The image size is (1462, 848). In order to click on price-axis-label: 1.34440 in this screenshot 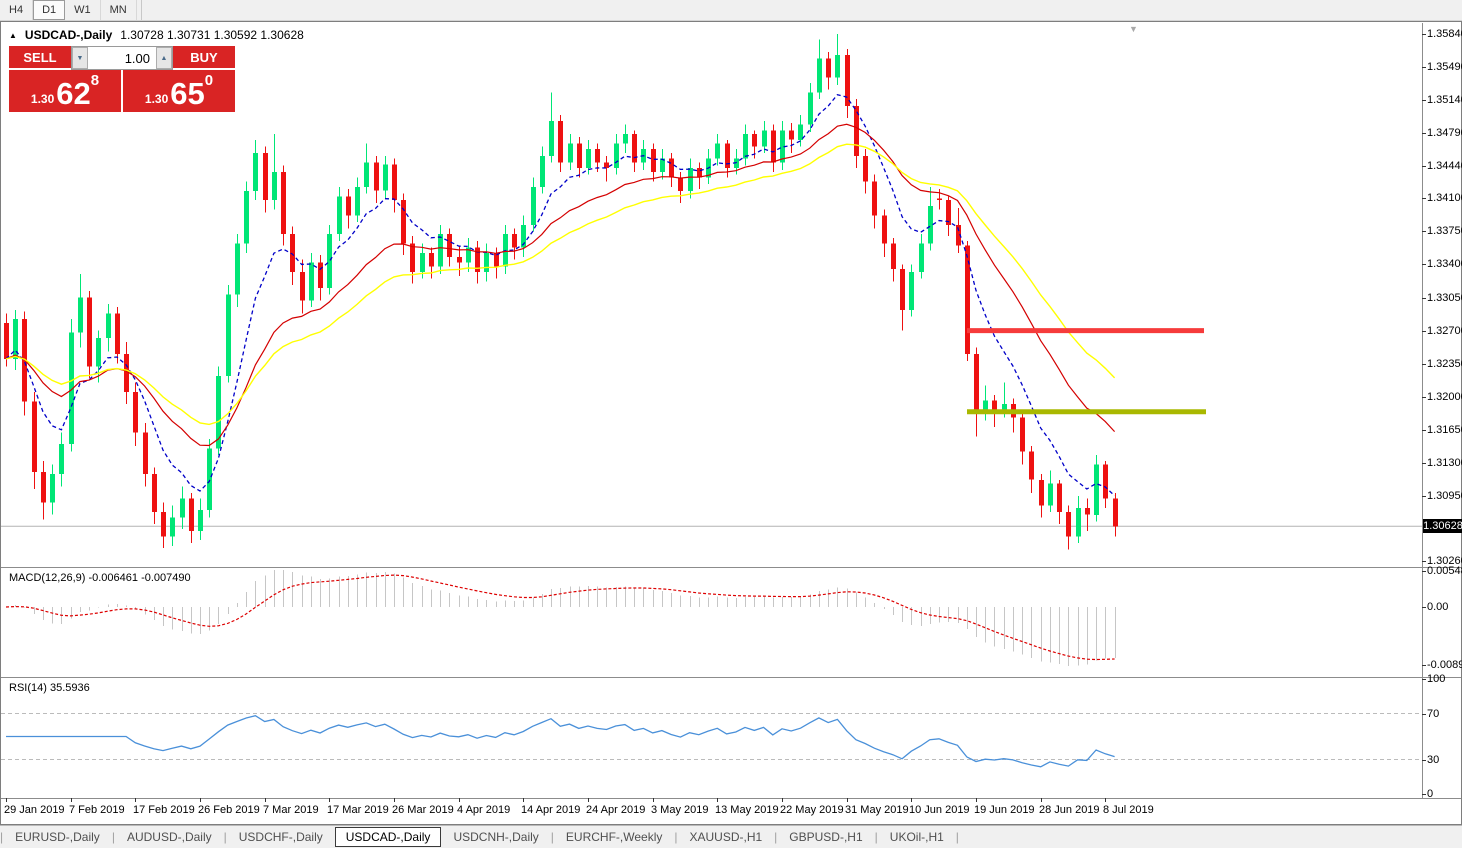, I will do `click(1444, 166)`.